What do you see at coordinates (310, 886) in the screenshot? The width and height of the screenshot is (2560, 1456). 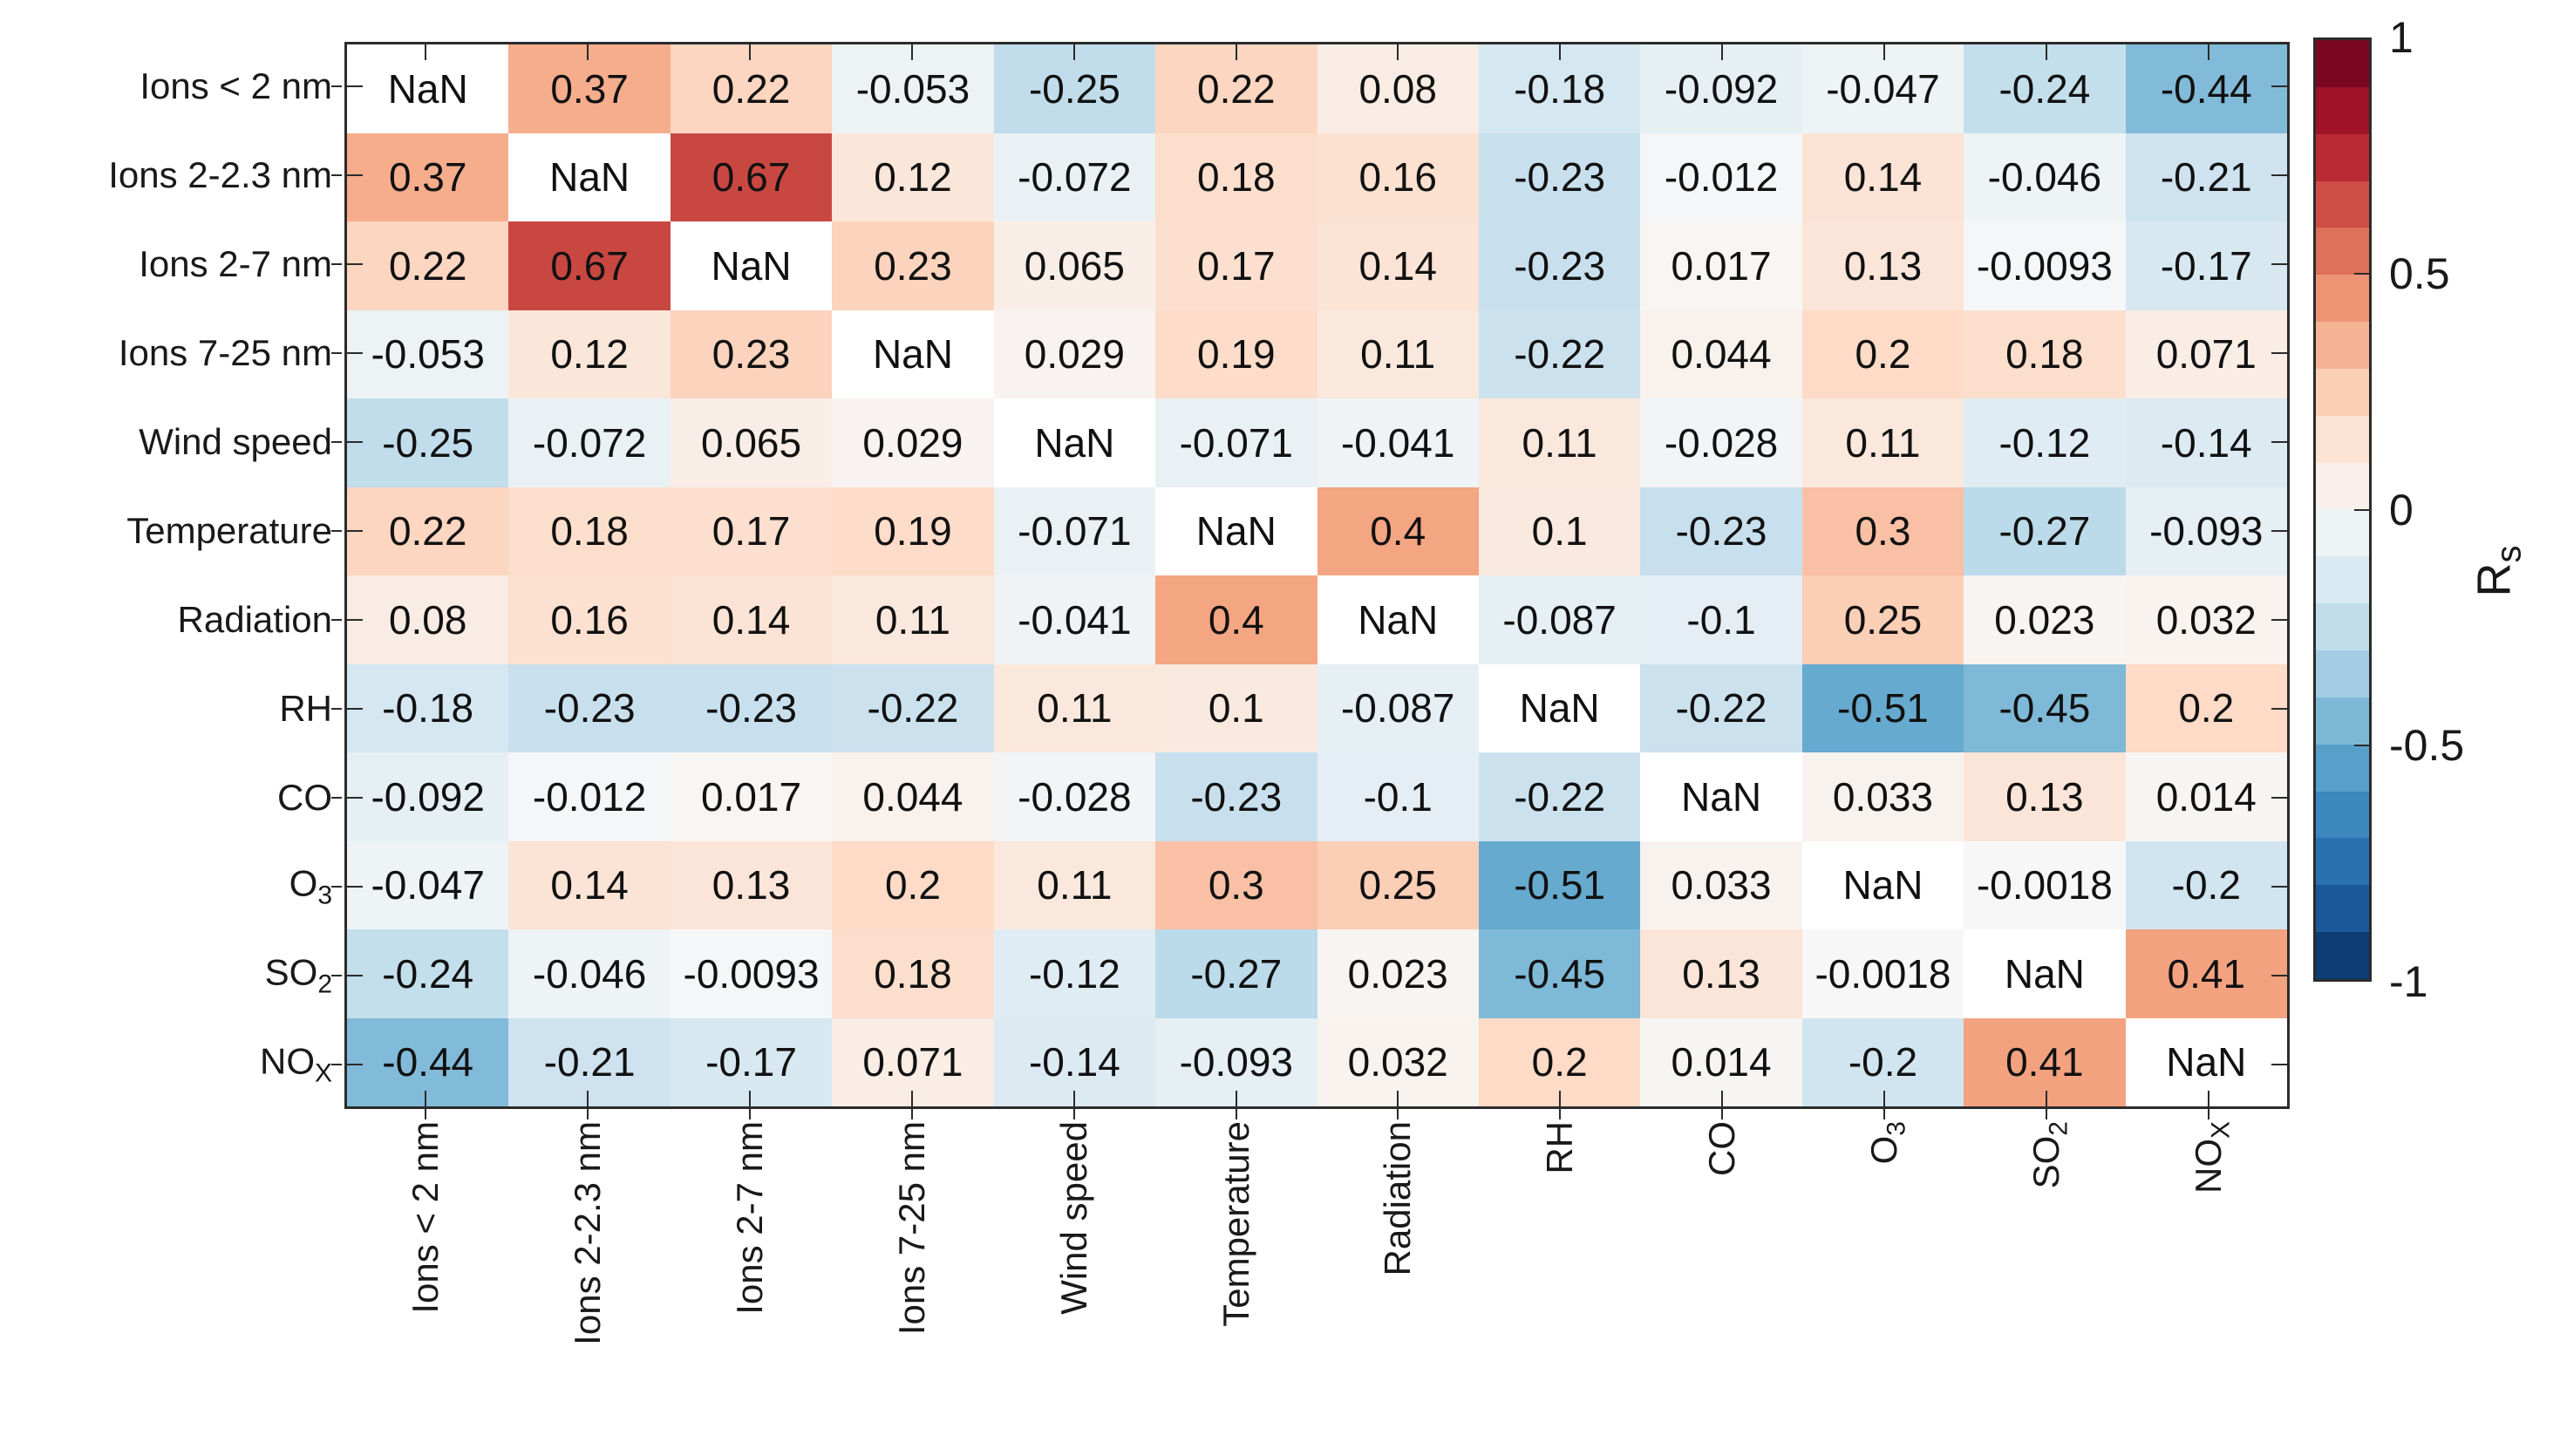 I see `y-axis-label: O3` at bounding box center [310, 886].